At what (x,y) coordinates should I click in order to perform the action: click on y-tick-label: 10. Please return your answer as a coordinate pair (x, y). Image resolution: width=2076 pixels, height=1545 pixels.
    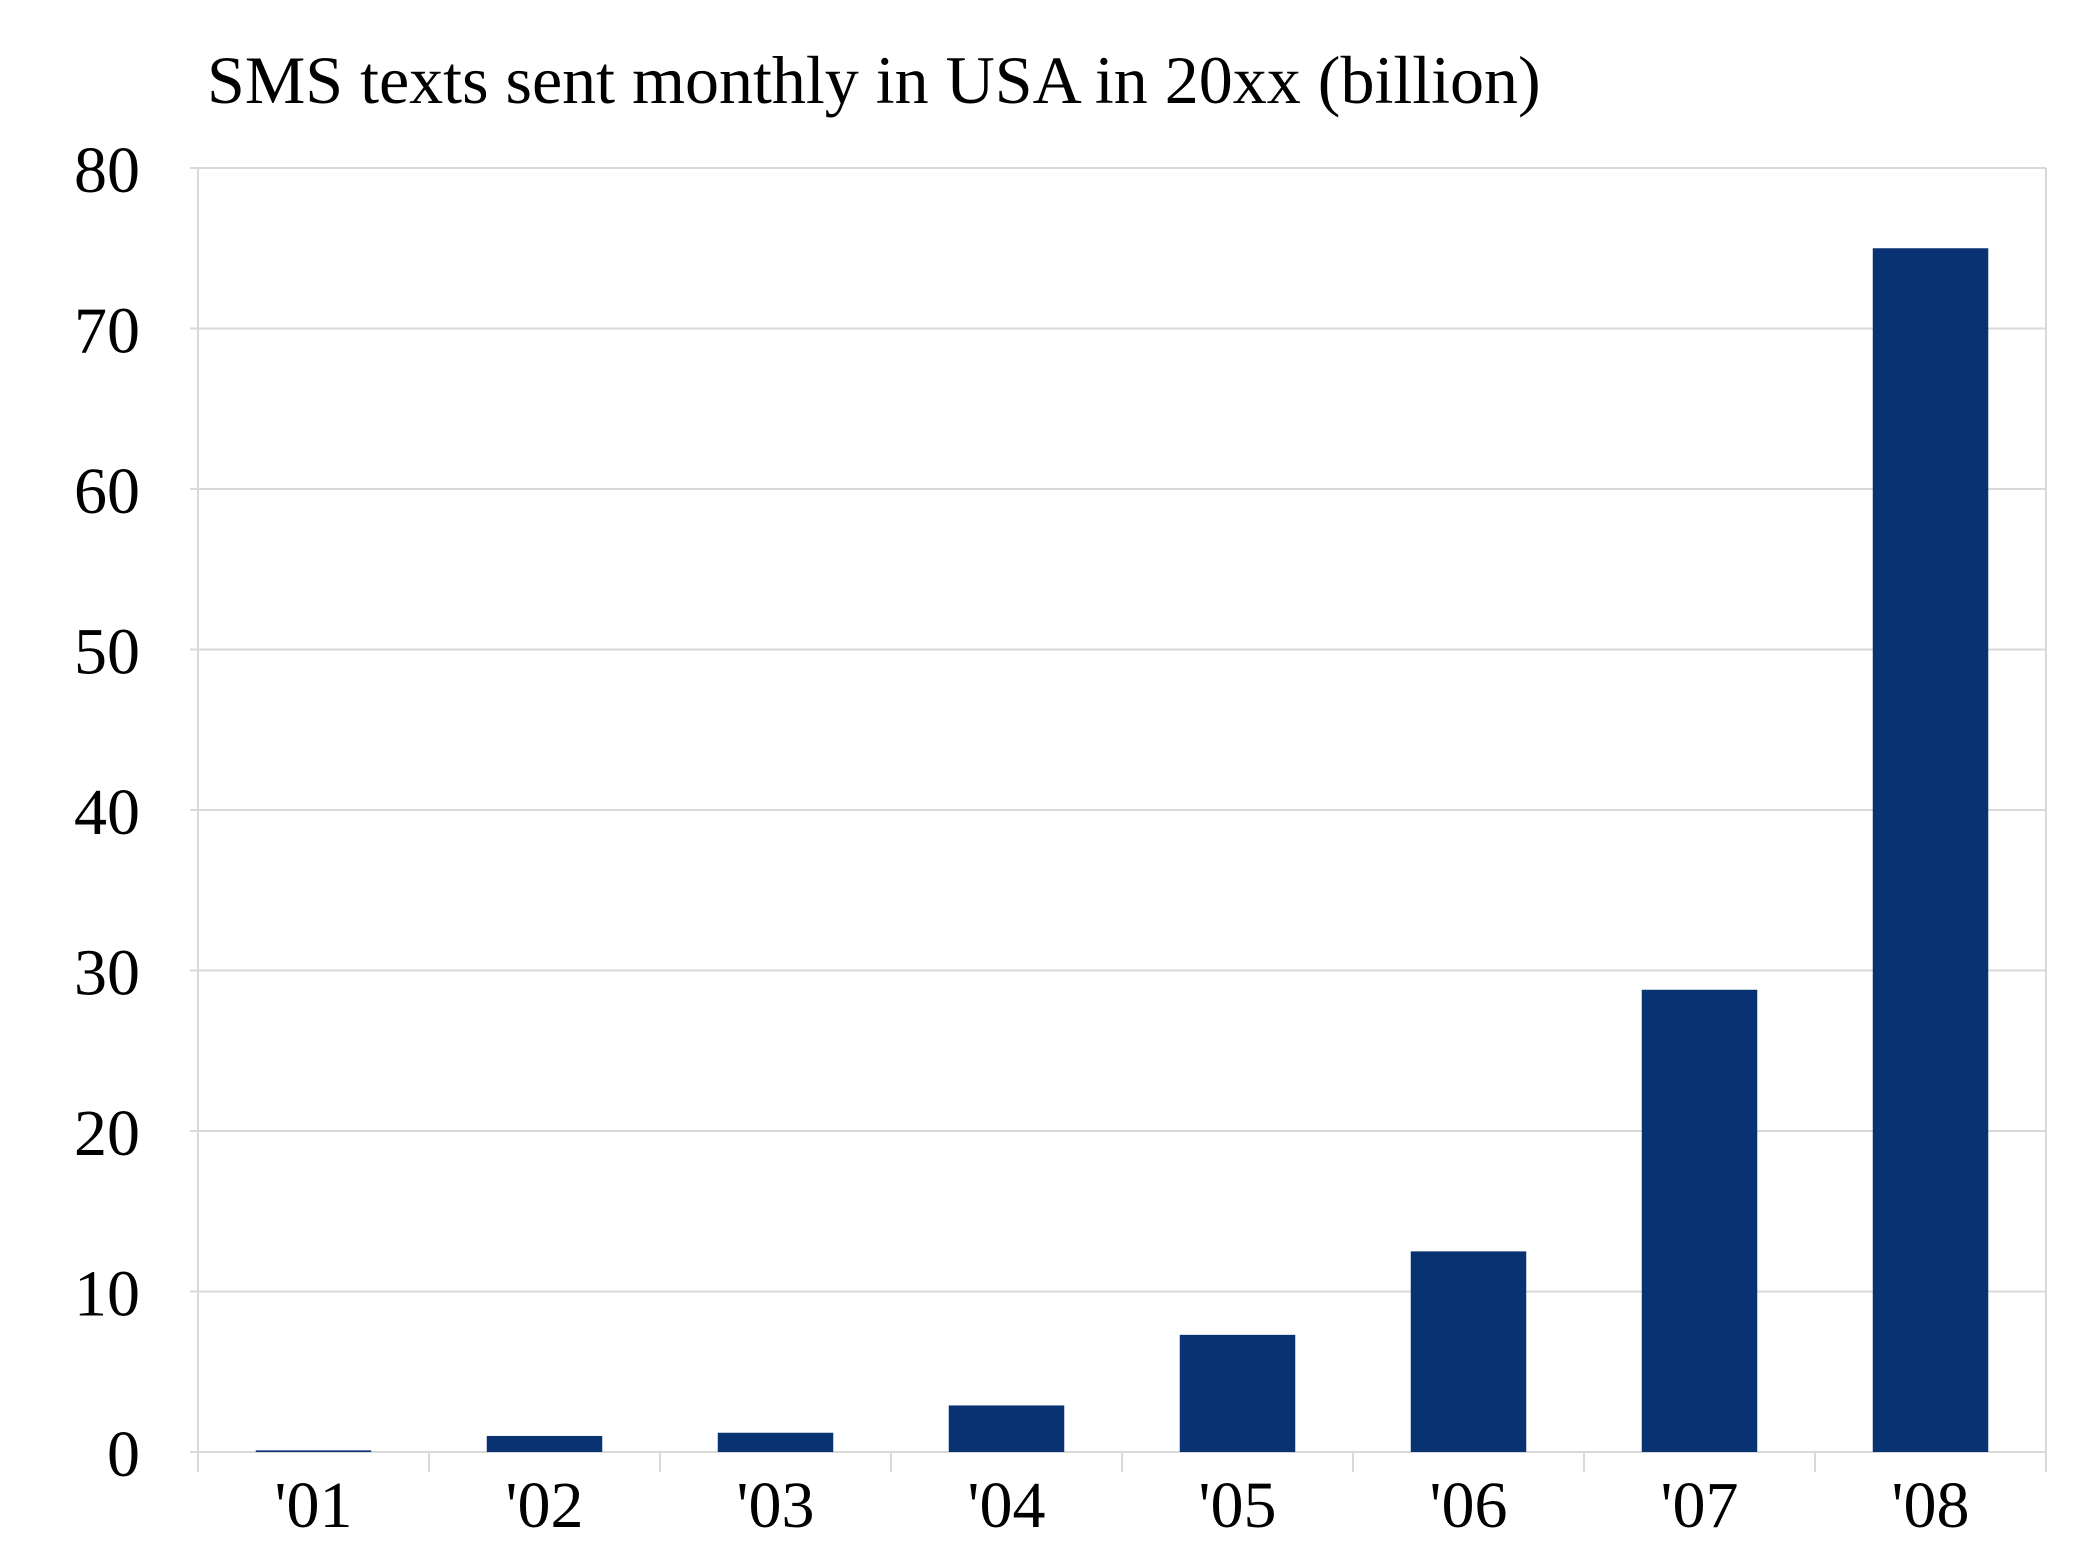
    Looking at the image, I should click on (107, 1294).